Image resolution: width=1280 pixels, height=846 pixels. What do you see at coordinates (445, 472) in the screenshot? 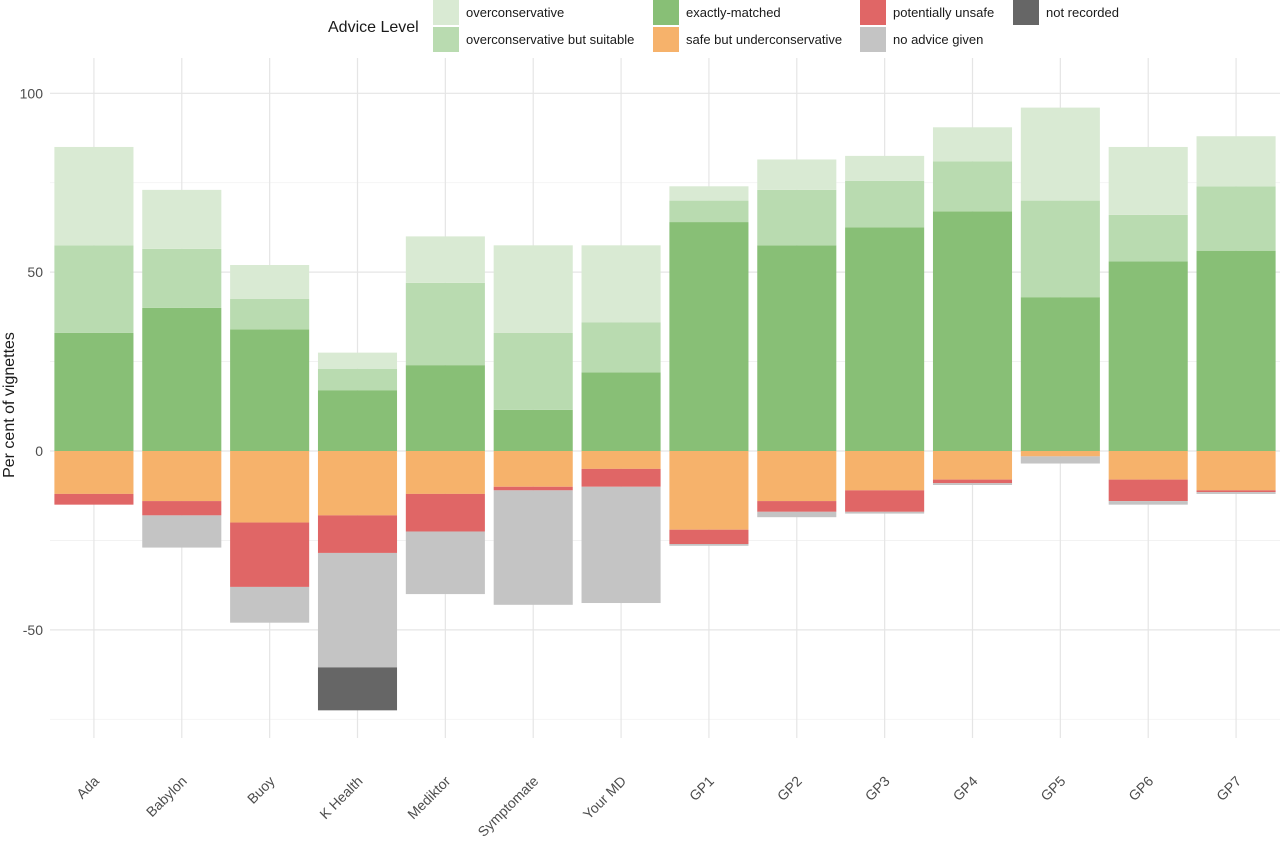
I see `bar-segment-su-mediktor` at bounding box center [445, 472].